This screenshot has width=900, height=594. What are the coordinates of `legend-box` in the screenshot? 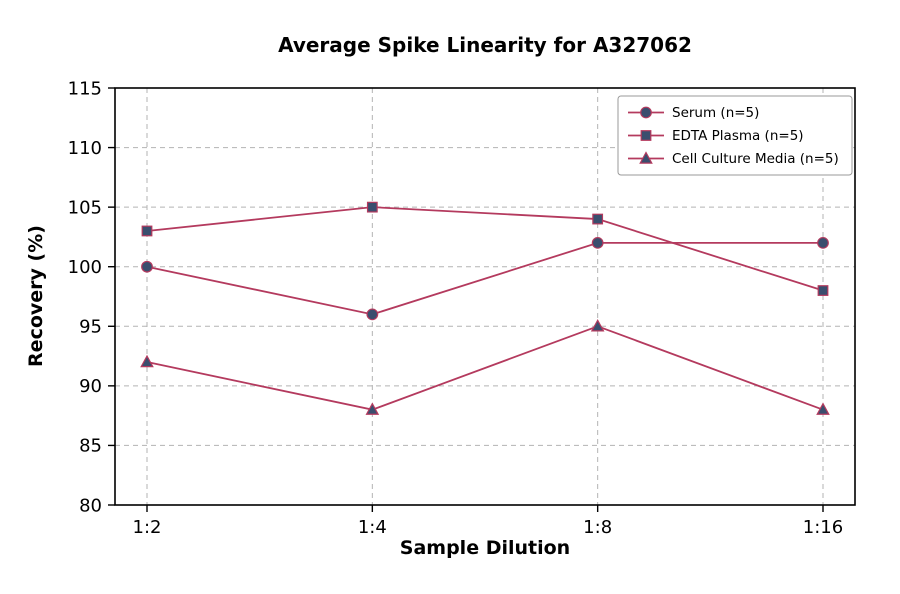 It's located at (735, 135).